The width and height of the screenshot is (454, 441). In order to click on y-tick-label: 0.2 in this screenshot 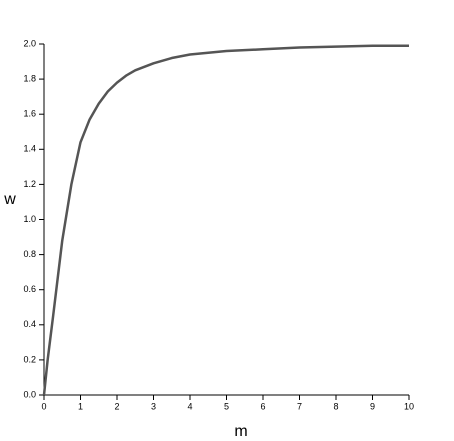, I will do `click(29, 359)`.